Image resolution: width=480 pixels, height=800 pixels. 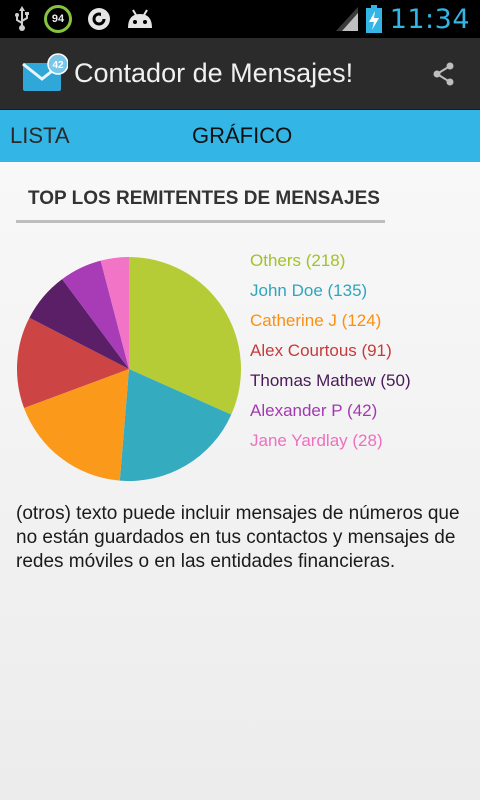 What do you see at coordinates (346, 19) in the screenshot?
I see `signal-icon` at bounding box center [346, 19].